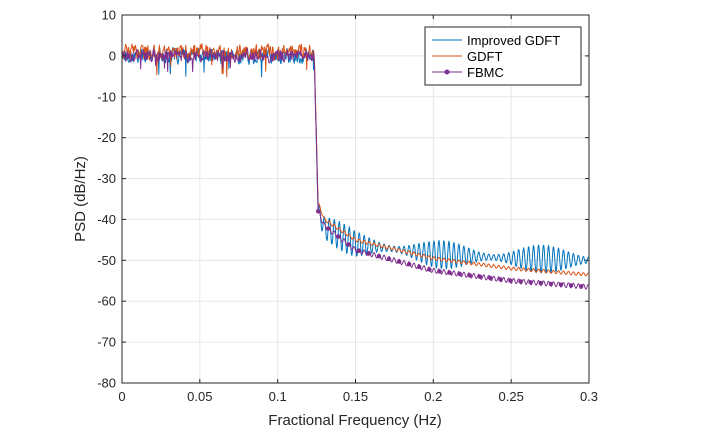  Describe the element at coordinates (511, 396) in the screenshot. I see `x-tick-label: 0.25` at that location.